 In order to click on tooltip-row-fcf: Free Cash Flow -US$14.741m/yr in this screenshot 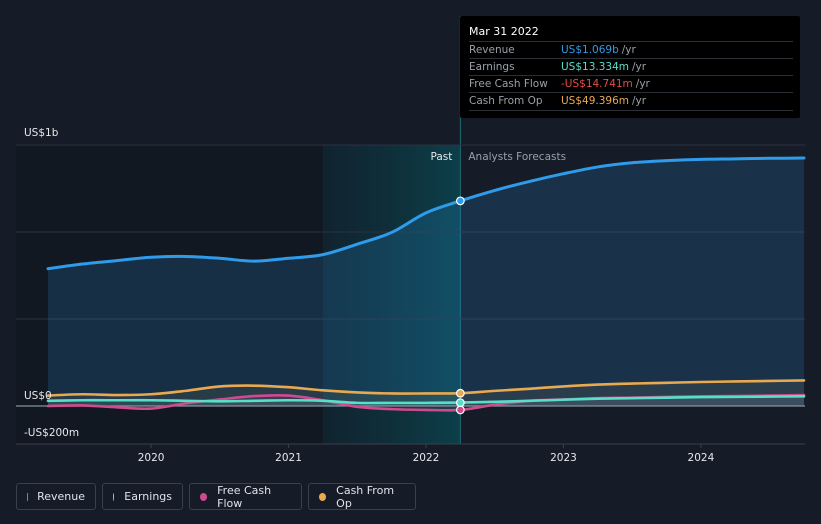, I will do `click(631, 84)`.